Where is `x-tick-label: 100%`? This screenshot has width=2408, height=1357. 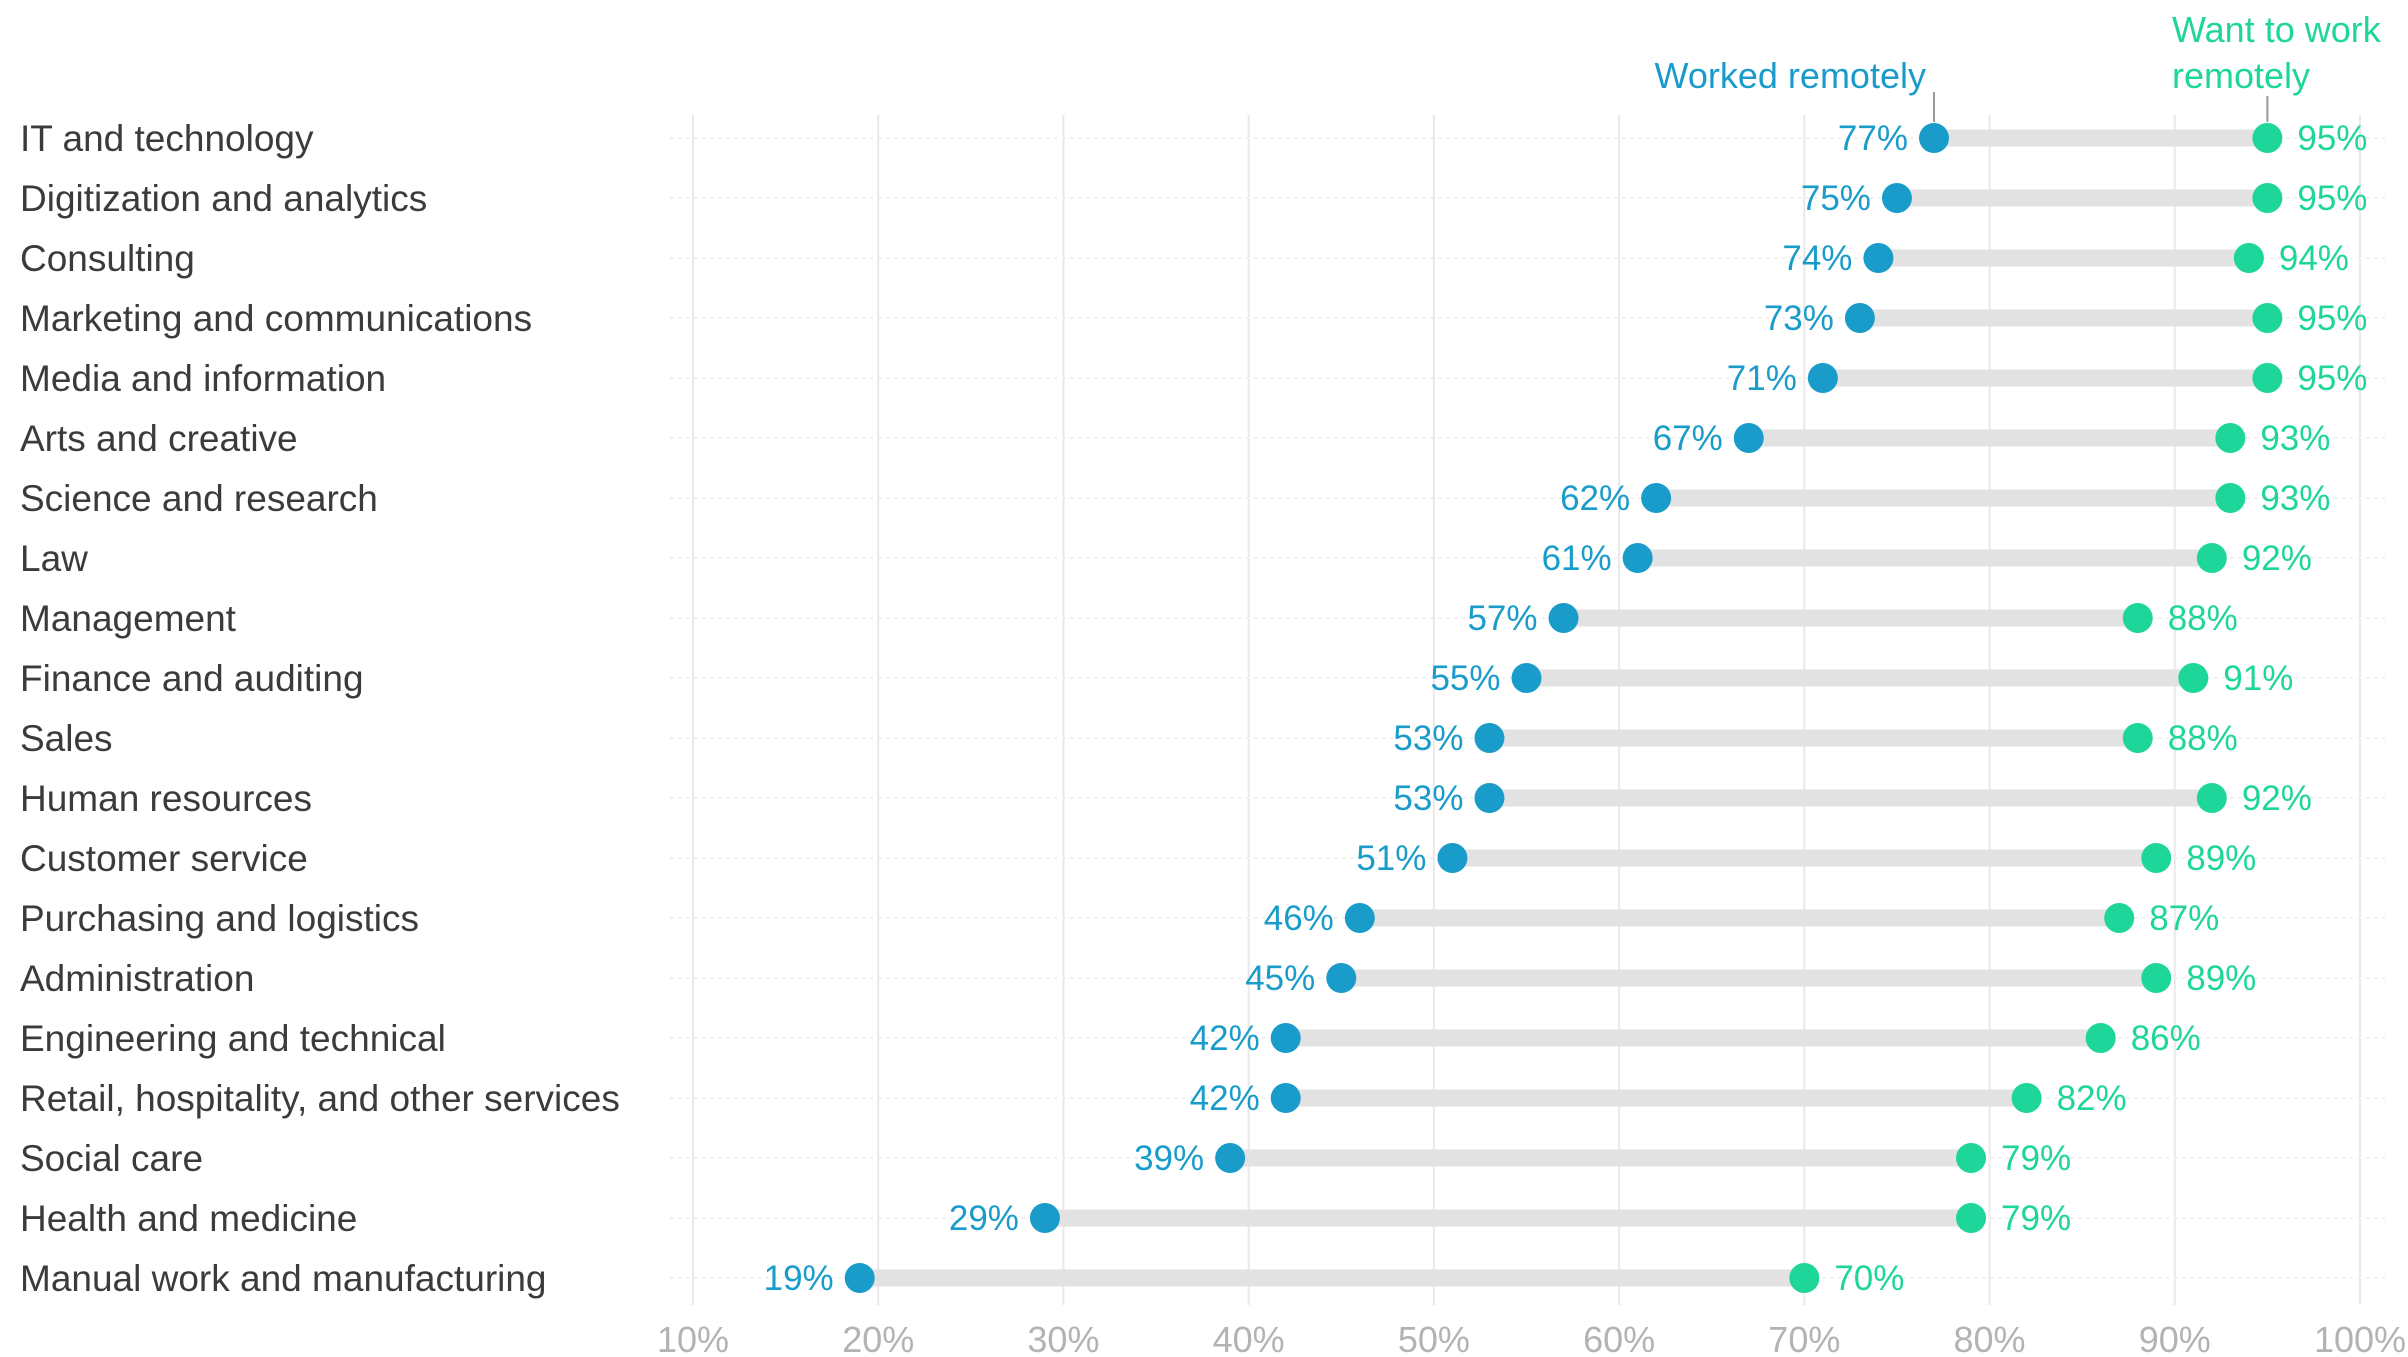
x-tick-label: 100% is located at coordinates (2360, 1338).